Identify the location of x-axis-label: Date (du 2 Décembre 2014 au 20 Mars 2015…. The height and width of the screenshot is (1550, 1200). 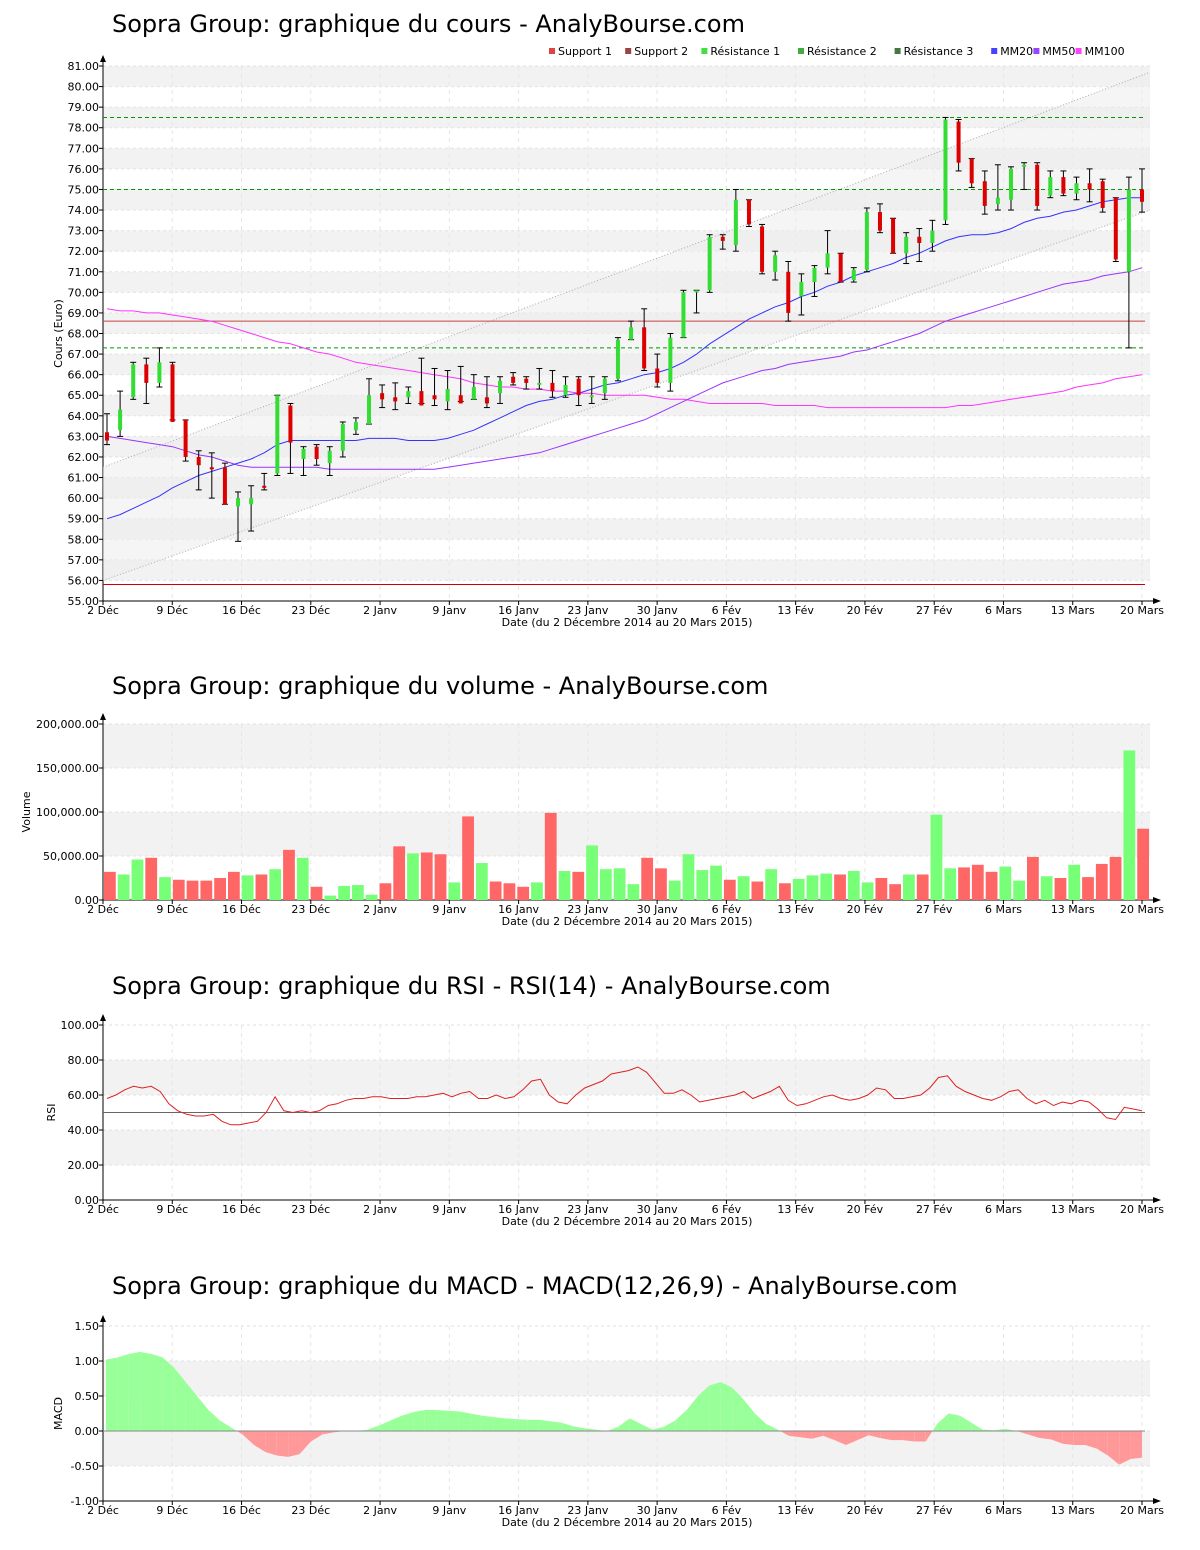
(627, 622).